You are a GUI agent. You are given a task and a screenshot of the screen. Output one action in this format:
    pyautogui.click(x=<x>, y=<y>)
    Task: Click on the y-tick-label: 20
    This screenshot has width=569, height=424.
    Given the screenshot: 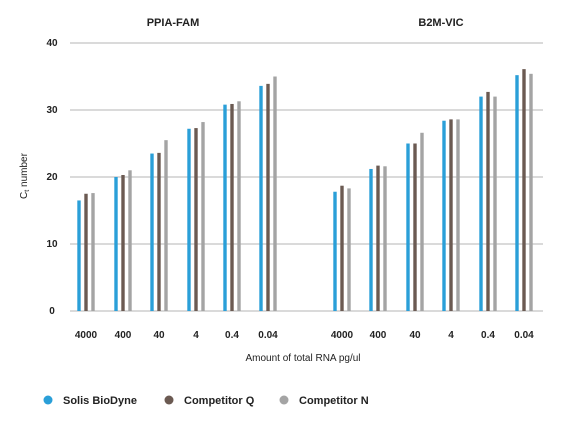 What is the action you would take?
    pyautogui.click(x=52, y=177)
    